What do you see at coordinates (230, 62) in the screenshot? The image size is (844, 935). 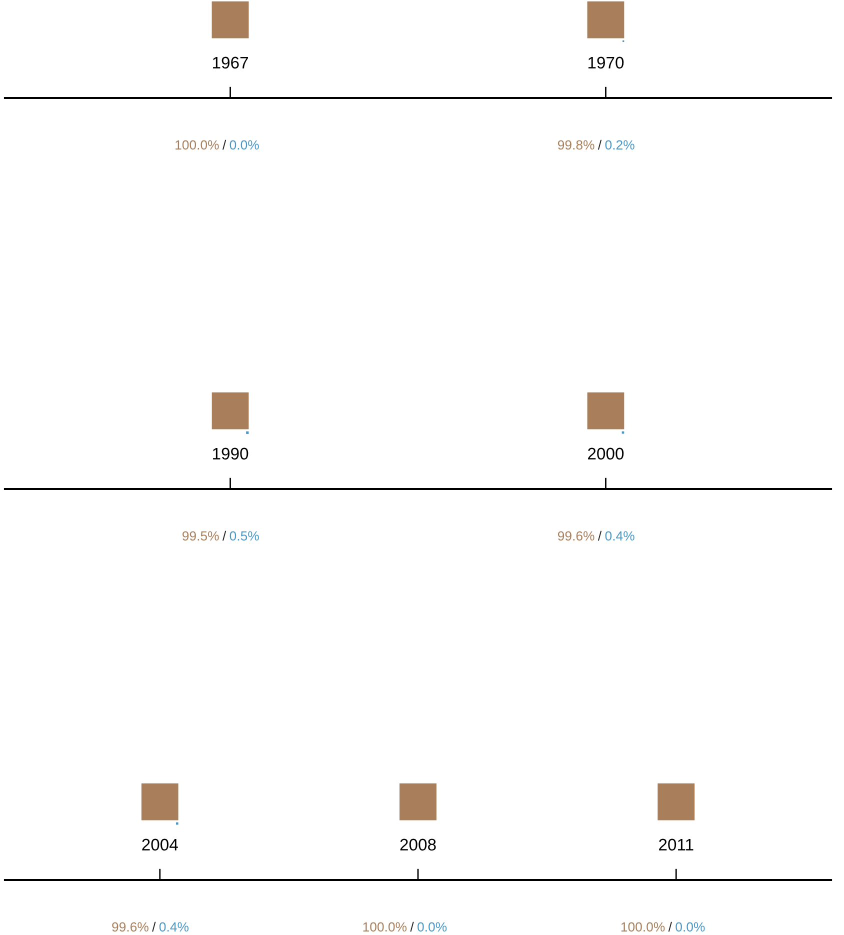 I see `category-label: 1967` at bounding box center [230, 62].